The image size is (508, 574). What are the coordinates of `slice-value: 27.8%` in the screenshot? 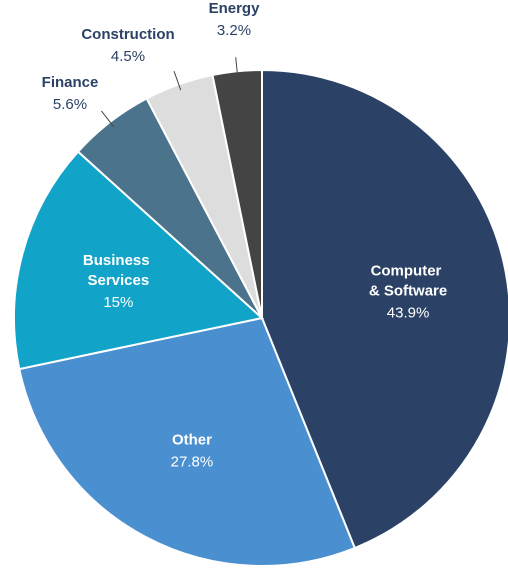 It's located at (192, 461).